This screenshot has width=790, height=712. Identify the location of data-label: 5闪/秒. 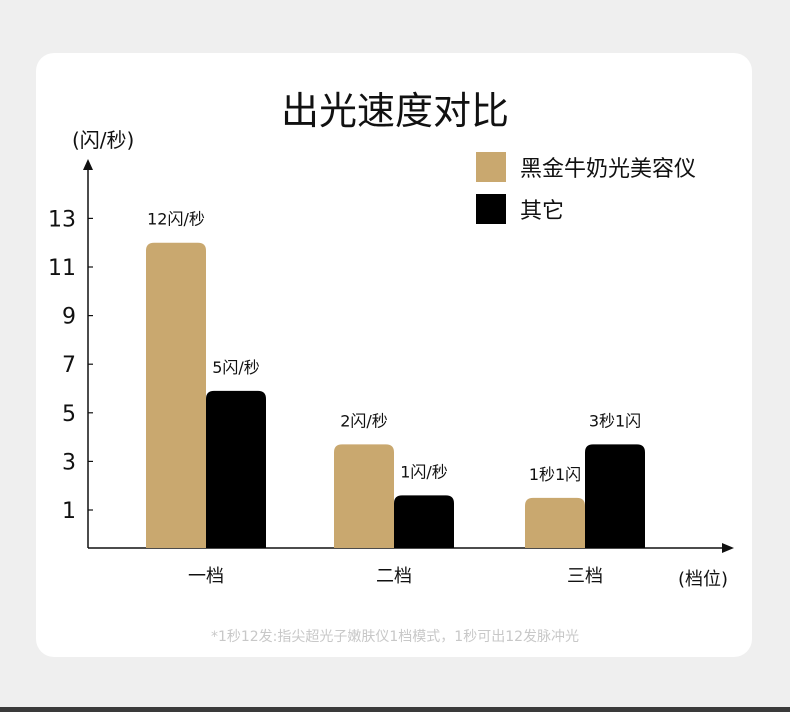
(236, 367).